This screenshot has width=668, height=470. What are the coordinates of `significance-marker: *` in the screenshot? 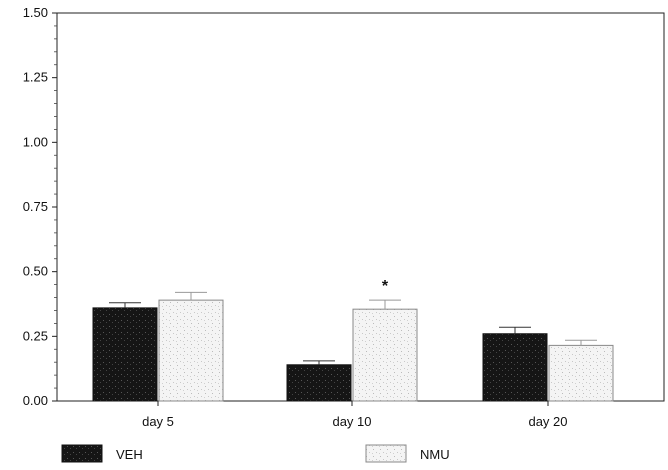 It's located at (385, 286).